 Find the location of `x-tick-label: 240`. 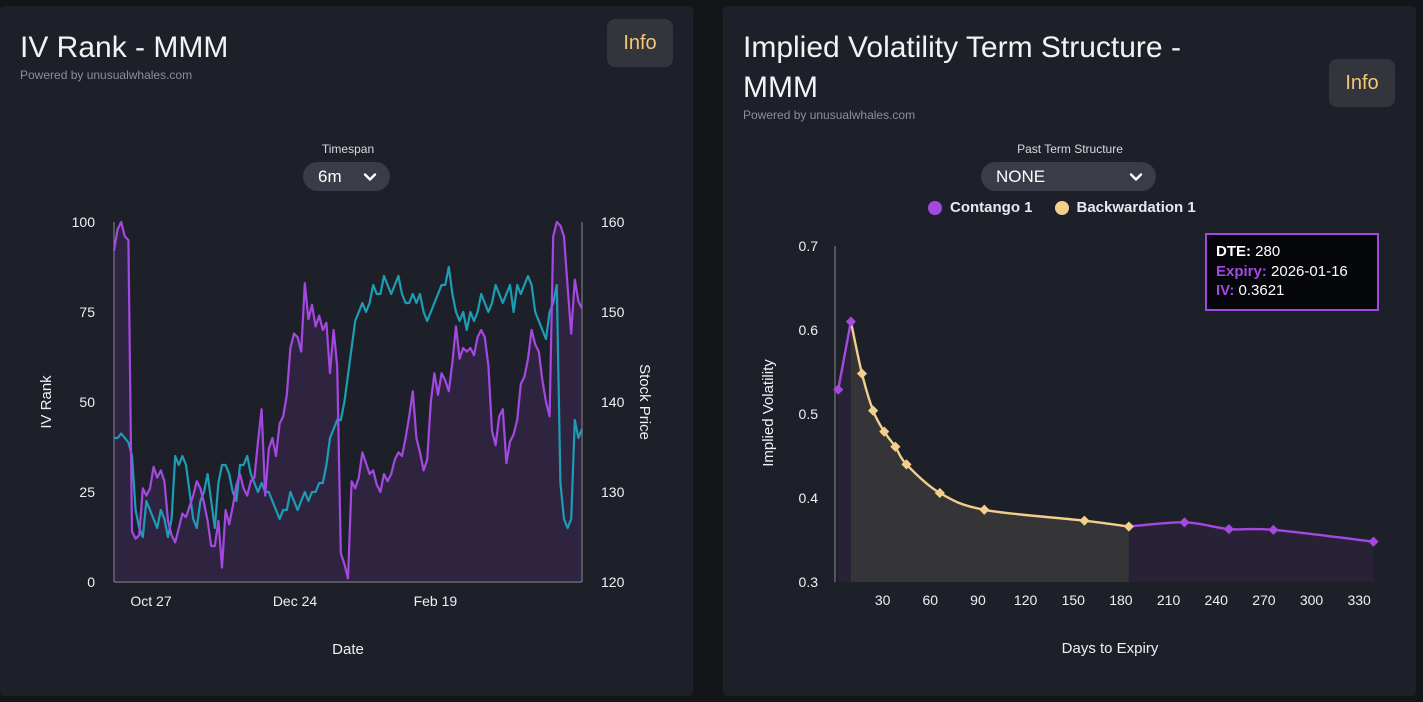

x-tick-label: 240 is located at coordinates (1217, 600).